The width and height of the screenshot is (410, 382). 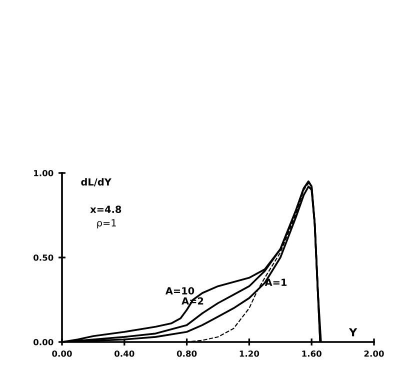 What do you see at coordinates (250, 353) in the screenshot?
I see `x-tick-label: 1.20` at bounding box center [250, 353].